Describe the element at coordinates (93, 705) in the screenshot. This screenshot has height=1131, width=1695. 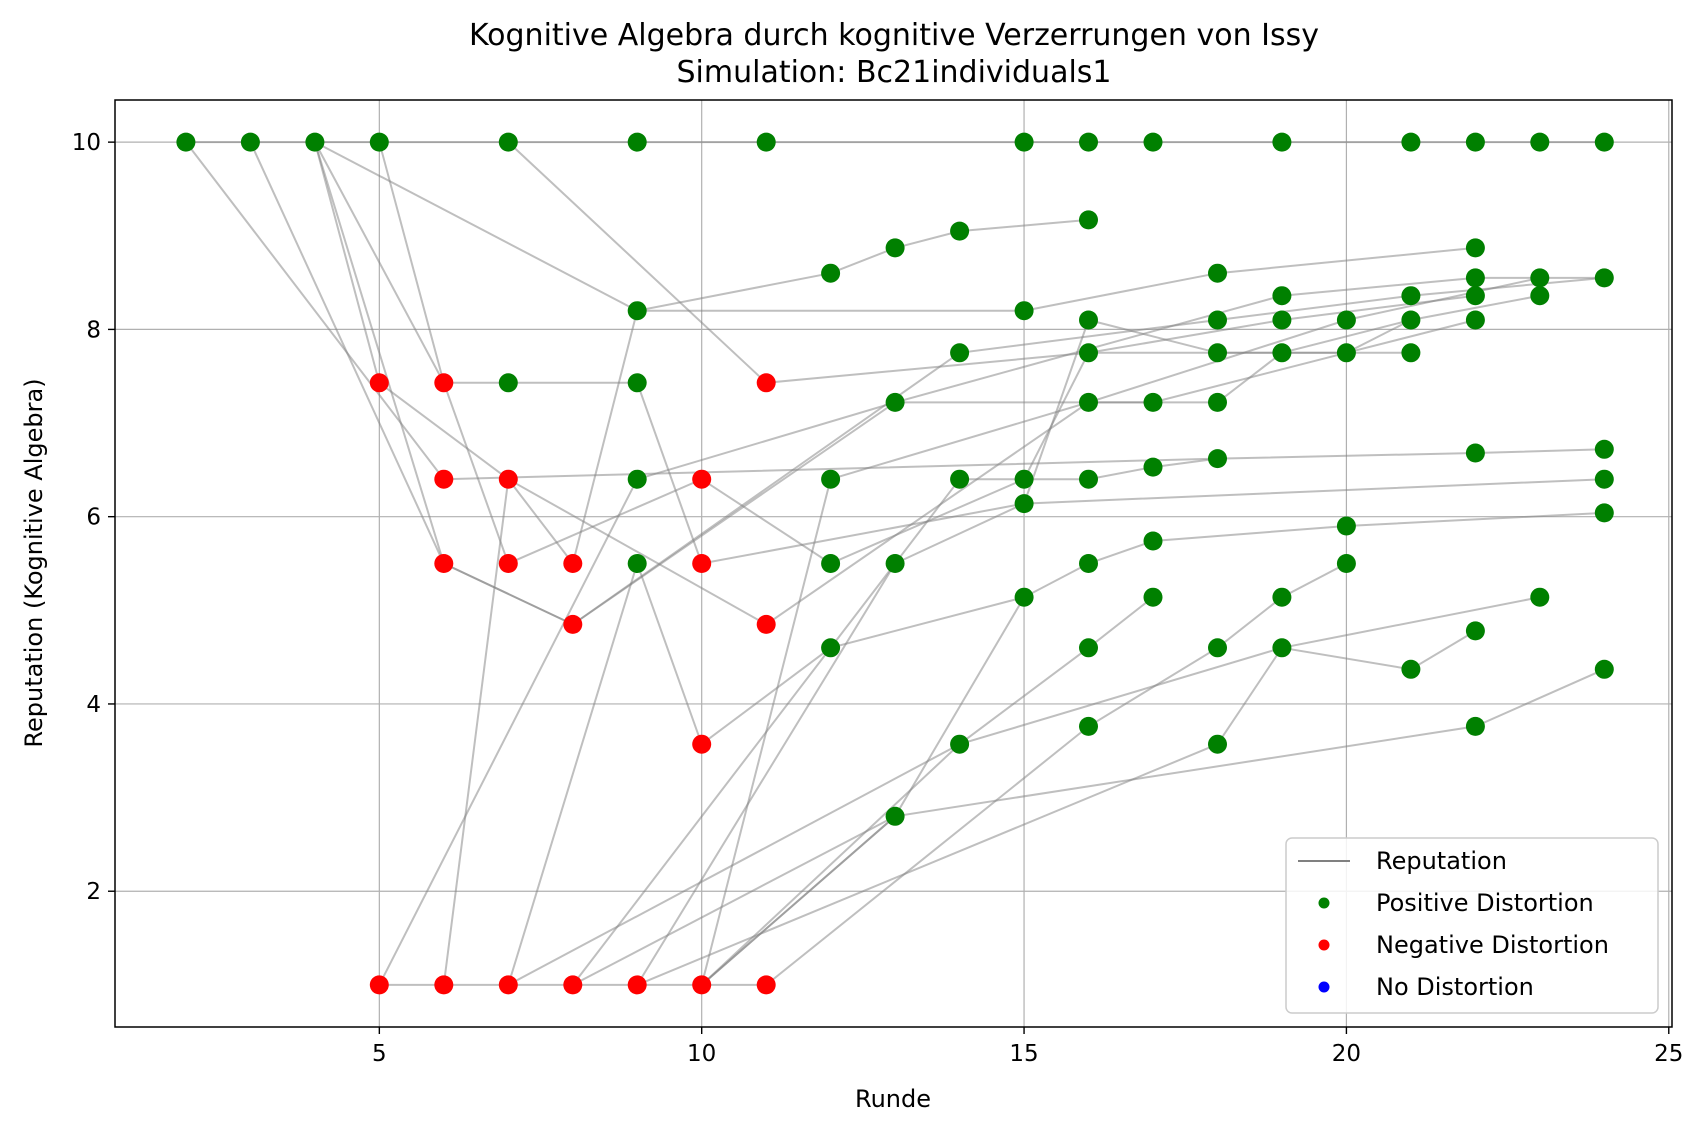
I see `y-tick-label: 4` at that location.